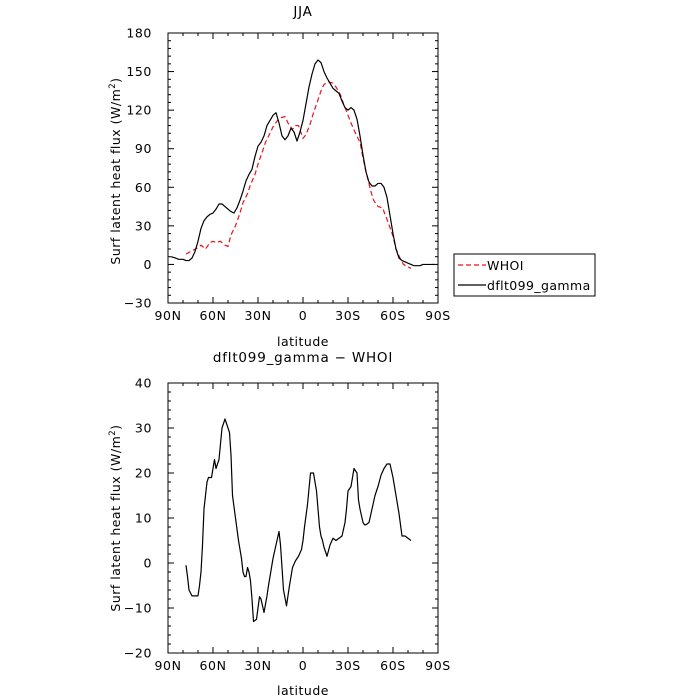 Image resolution: width=700 pixels, height=700 pixels. What do you see at coordinates (257, 315) in the screenshot?
I see `top-x-tick-label: 30N` at bounding box center [257, 315].